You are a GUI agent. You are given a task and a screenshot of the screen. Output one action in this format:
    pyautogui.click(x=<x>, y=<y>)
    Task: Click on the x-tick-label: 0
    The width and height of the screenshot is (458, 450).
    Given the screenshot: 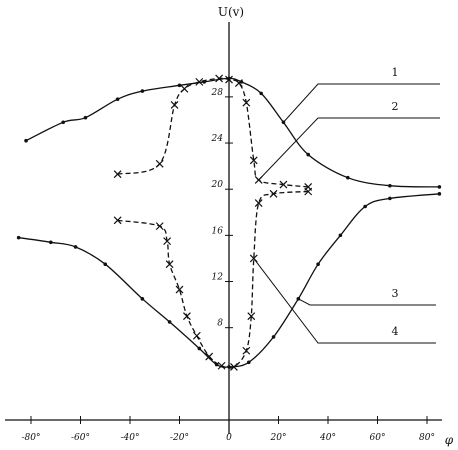 What is the action you would take?
    pyautogui.click(x=229, y=438)
    